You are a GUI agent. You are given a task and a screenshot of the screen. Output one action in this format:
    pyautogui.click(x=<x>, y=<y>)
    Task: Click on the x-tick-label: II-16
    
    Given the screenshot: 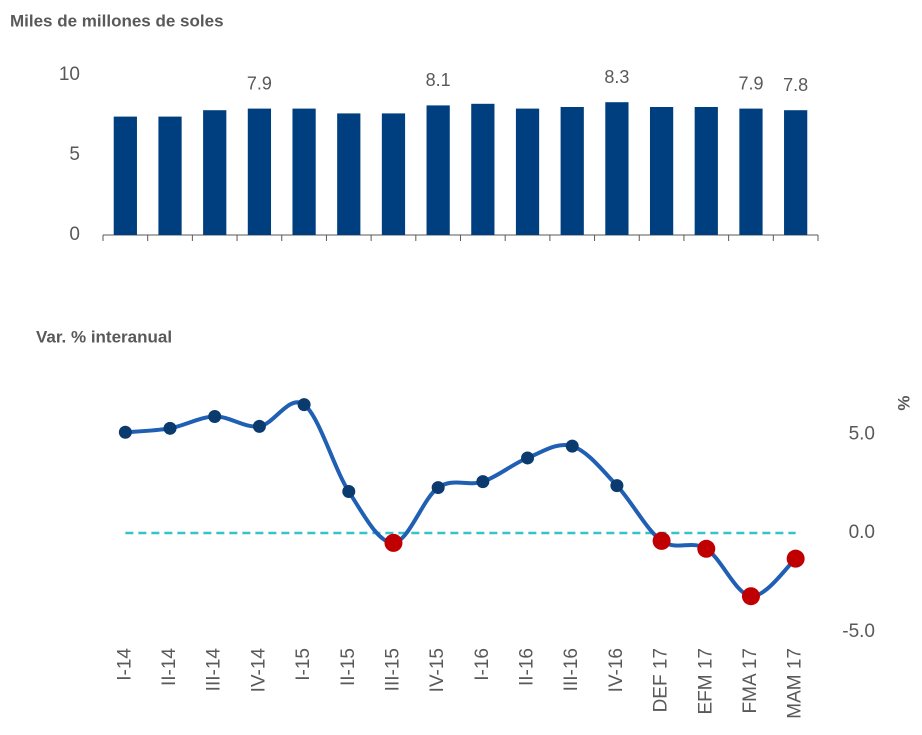 What is the action you would take?
    pyautogui.click(x=527, y=667)
    